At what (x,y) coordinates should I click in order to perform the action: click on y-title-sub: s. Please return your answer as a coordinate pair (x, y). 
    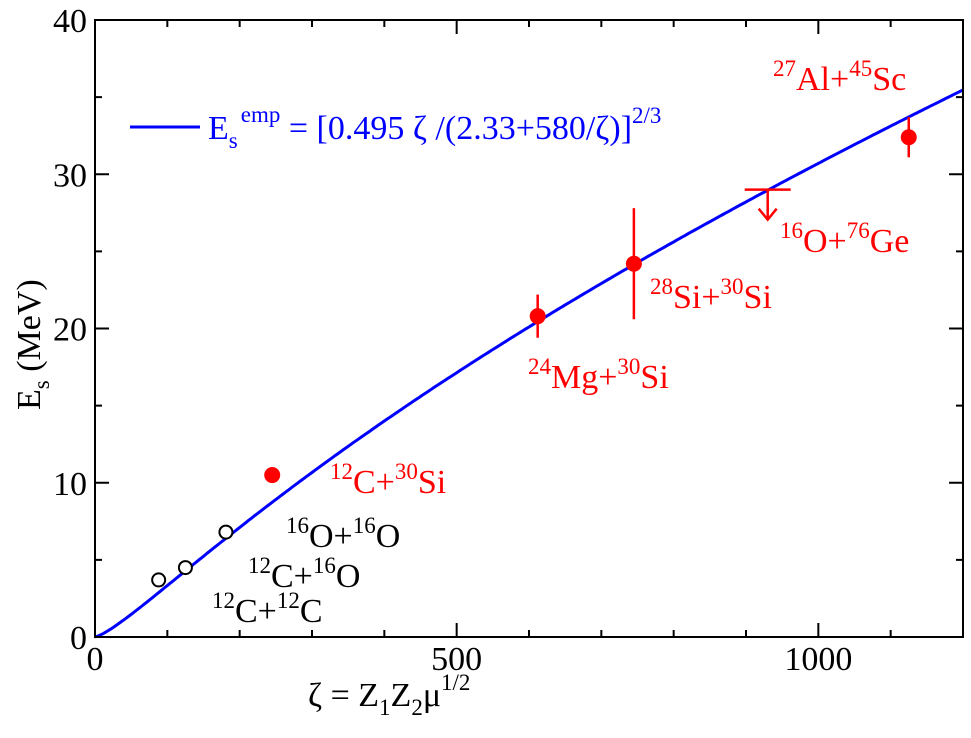
    Looking at the image, I should click on (41, 384).